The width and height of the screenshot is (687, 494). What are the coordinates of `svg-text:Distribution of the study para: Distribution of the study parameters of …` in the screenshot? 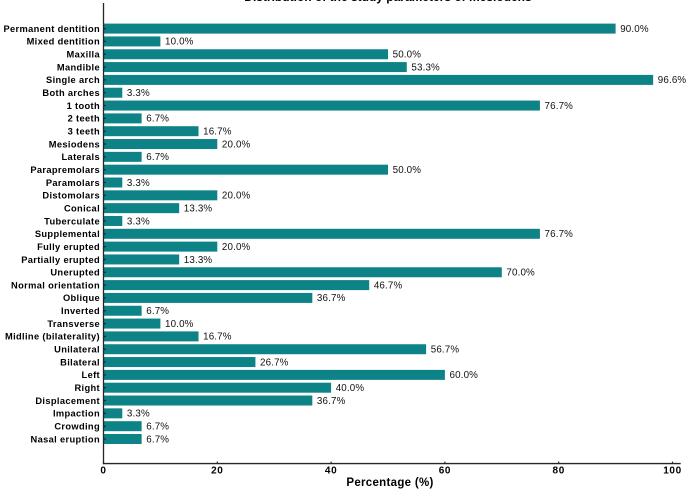 It's located at (388, 2).